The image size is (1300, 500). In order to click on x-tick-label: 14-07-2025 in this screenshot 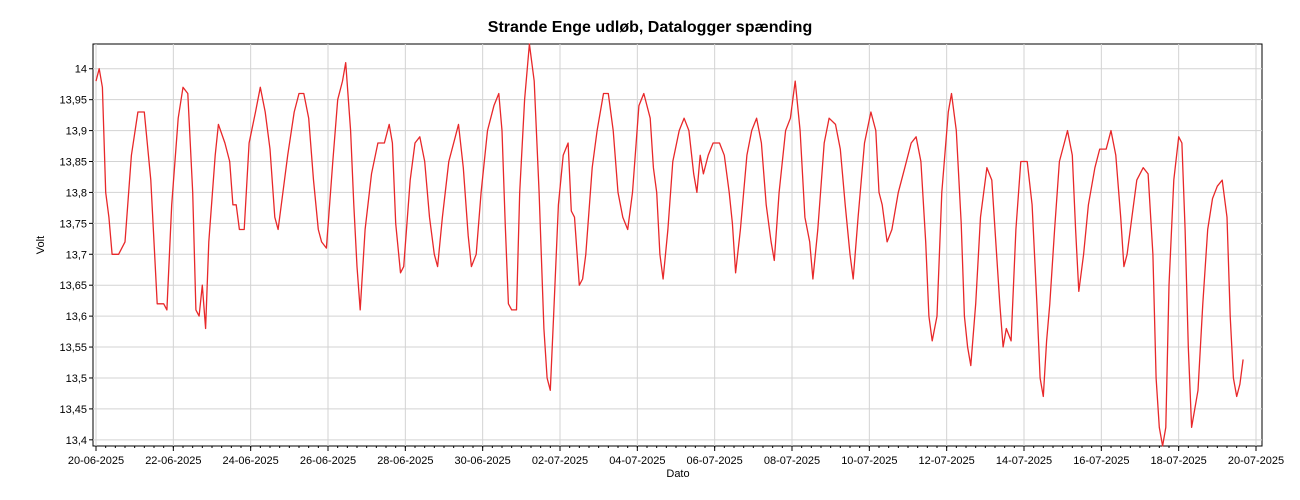, I will do `click(1024, 461)`.